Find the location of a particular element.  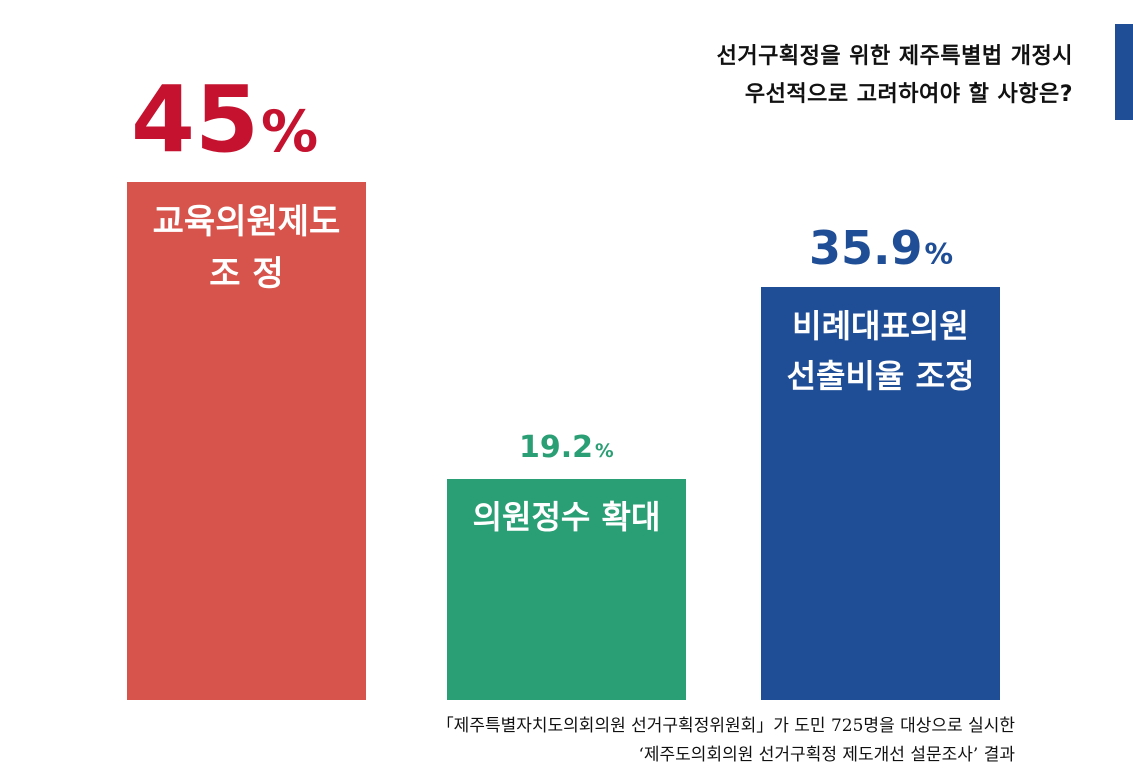

data-label-value: 19.2 is located at coordinates (556, 447).